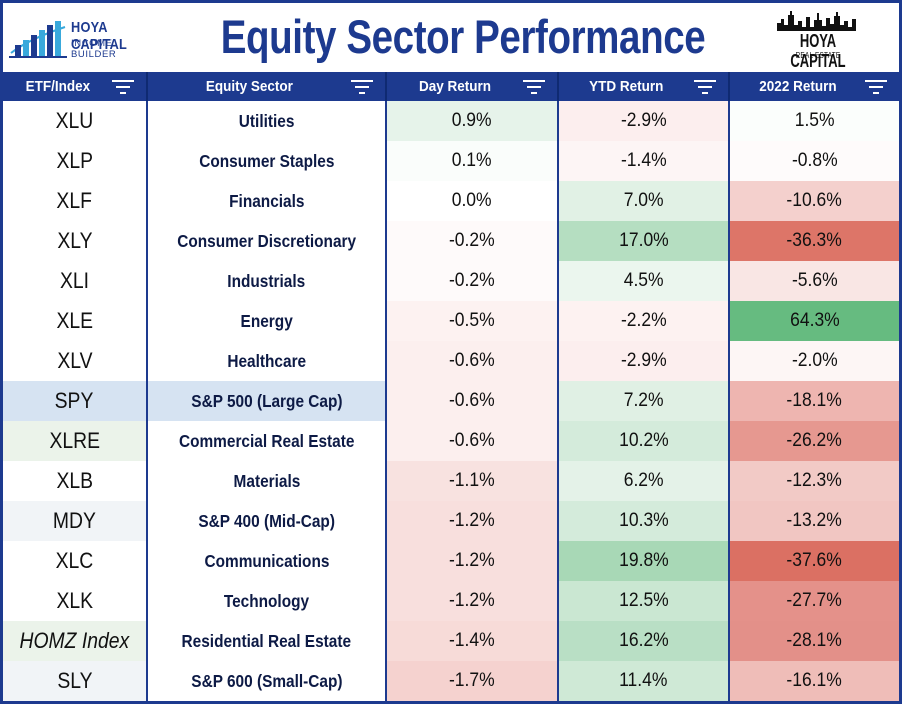 The image size is (902, 704). Describe the element at coordinates (75, 521) in the screenshot. I see `etf-ticker-cell: MDY` at that location.